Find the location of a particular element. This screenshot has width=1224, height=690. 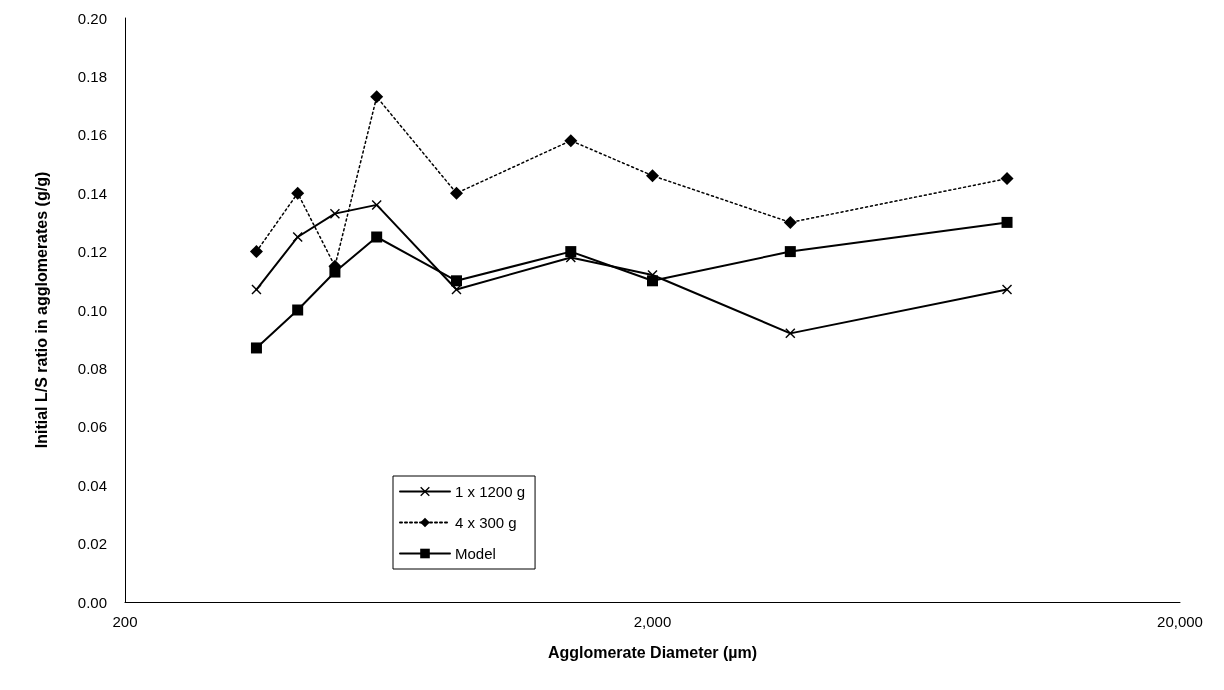

y-tick-label: 0.04 is located at coordinates (92, 485).